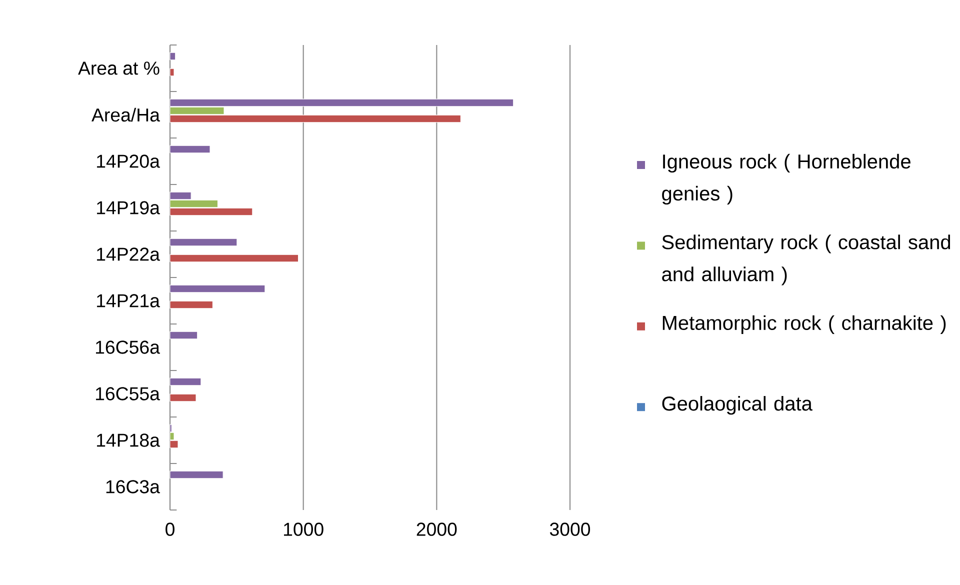 The image size is (960, 585). What do you see at coordinates (128, 301) in the screenshot?
I see `y-tick-label: 14P21a` at bounding box center [128, 301].